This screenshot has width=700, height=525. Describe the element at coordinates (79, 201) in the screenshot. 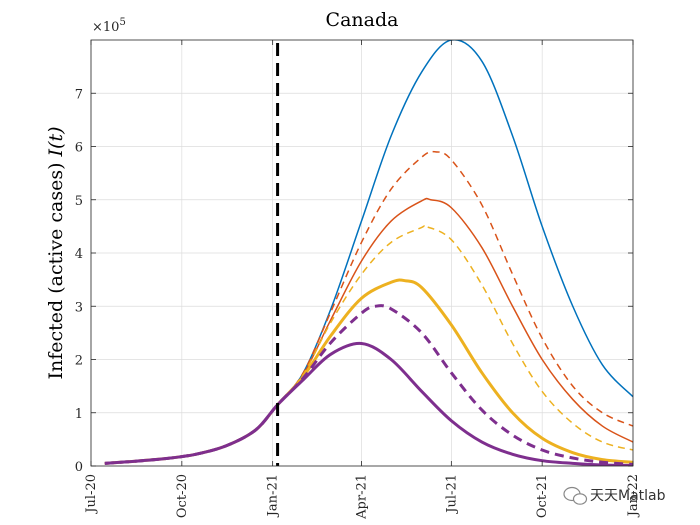

I see `y-tick-label: 5` at that location.